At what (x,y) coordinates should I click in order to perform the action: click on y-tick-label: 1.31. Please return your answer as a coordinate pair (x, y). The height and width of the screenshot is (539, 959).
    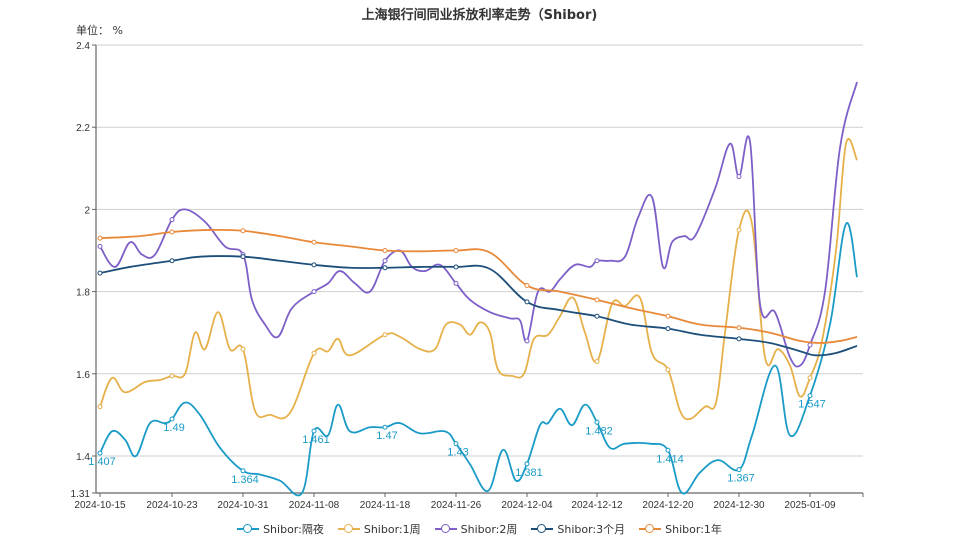
    Looking at the image, I should click on (81, 494).